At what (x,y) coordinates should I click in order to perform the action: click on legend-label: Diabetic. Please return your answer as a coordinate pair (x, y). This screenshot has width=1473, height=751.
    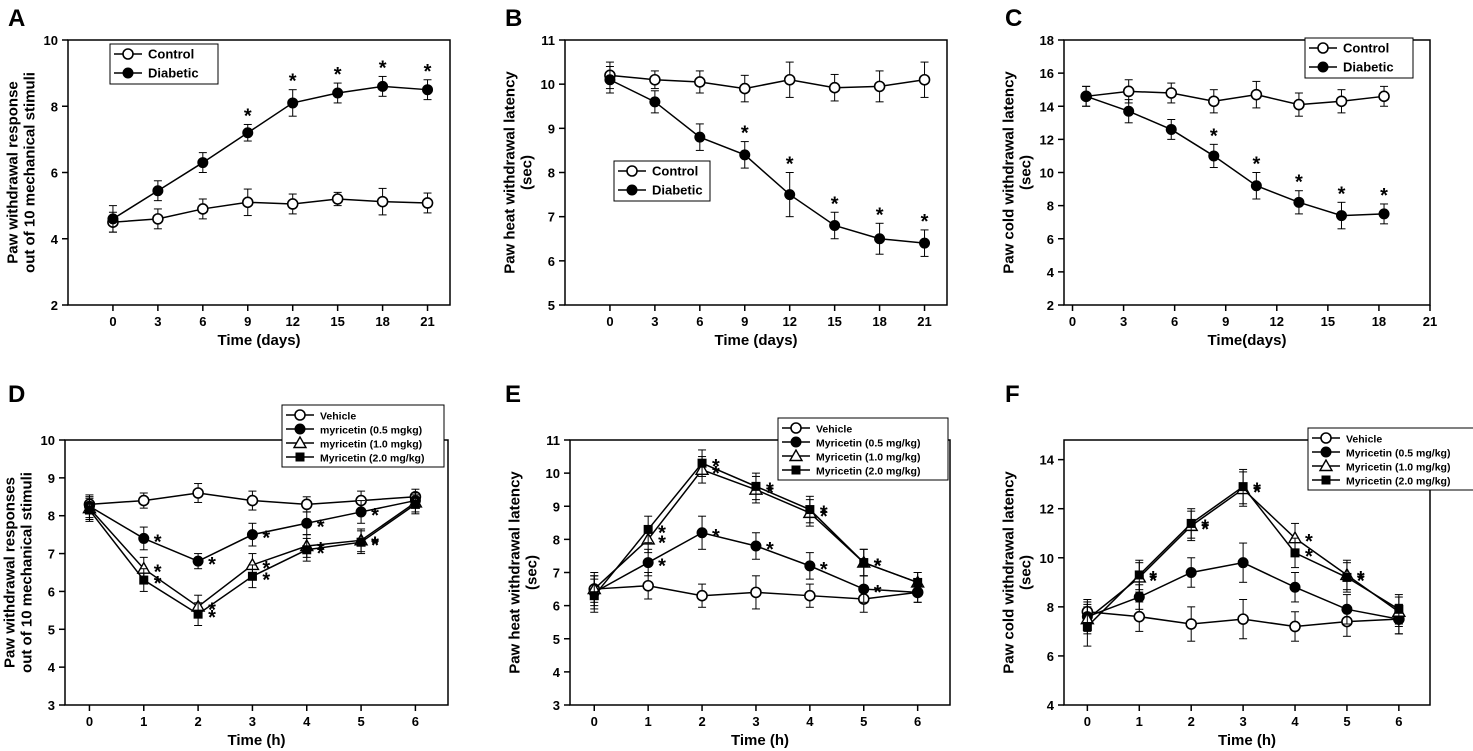
    Looking at the image, I should click on (677, 190).